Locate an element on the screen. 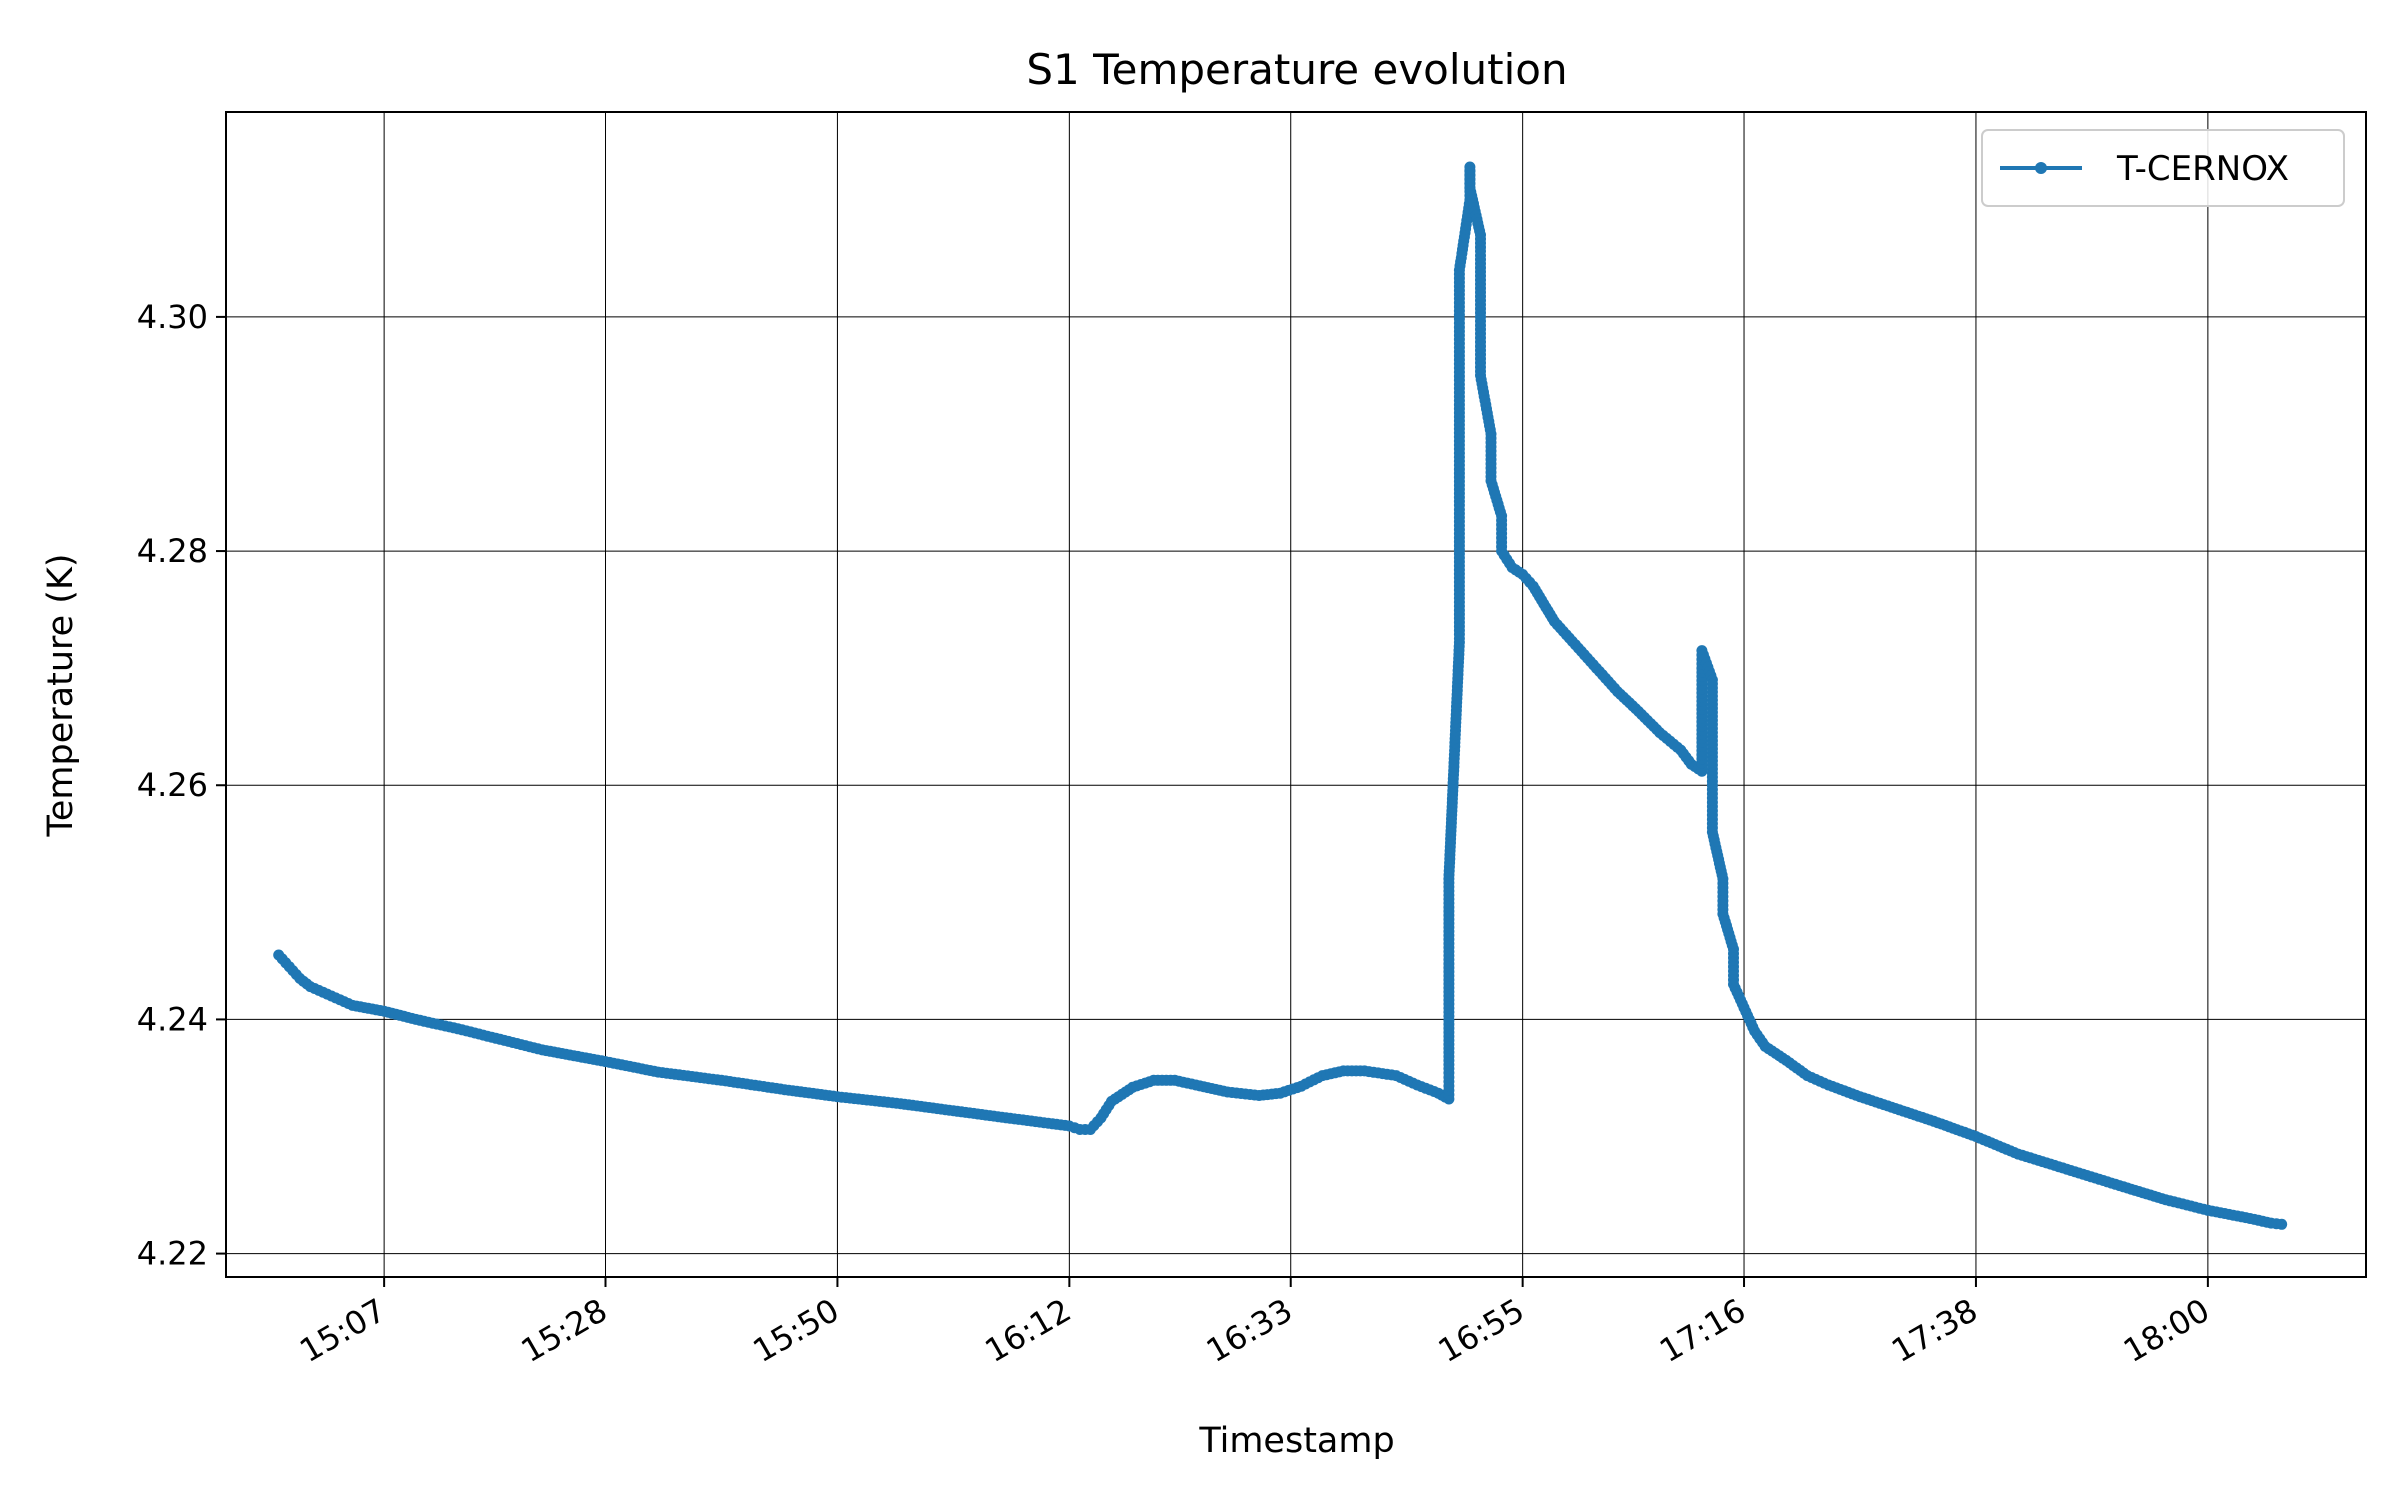 The width and height of the screenshot is (2400, 1500). legend-box is located at coordinates (2163, 168).